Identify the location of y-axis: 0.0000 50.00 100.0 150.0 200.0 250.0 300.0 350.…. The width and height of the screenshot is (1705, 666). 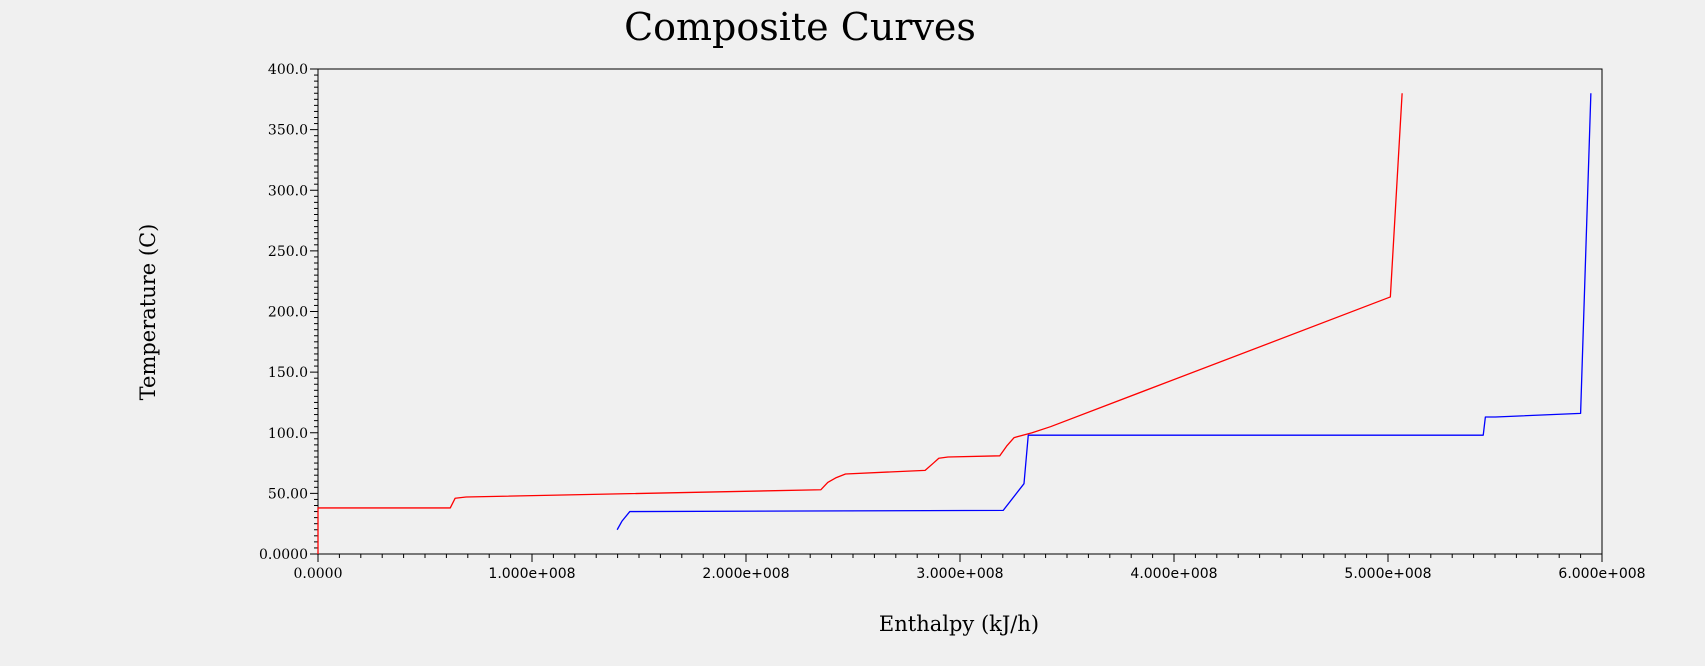
(288, 312).